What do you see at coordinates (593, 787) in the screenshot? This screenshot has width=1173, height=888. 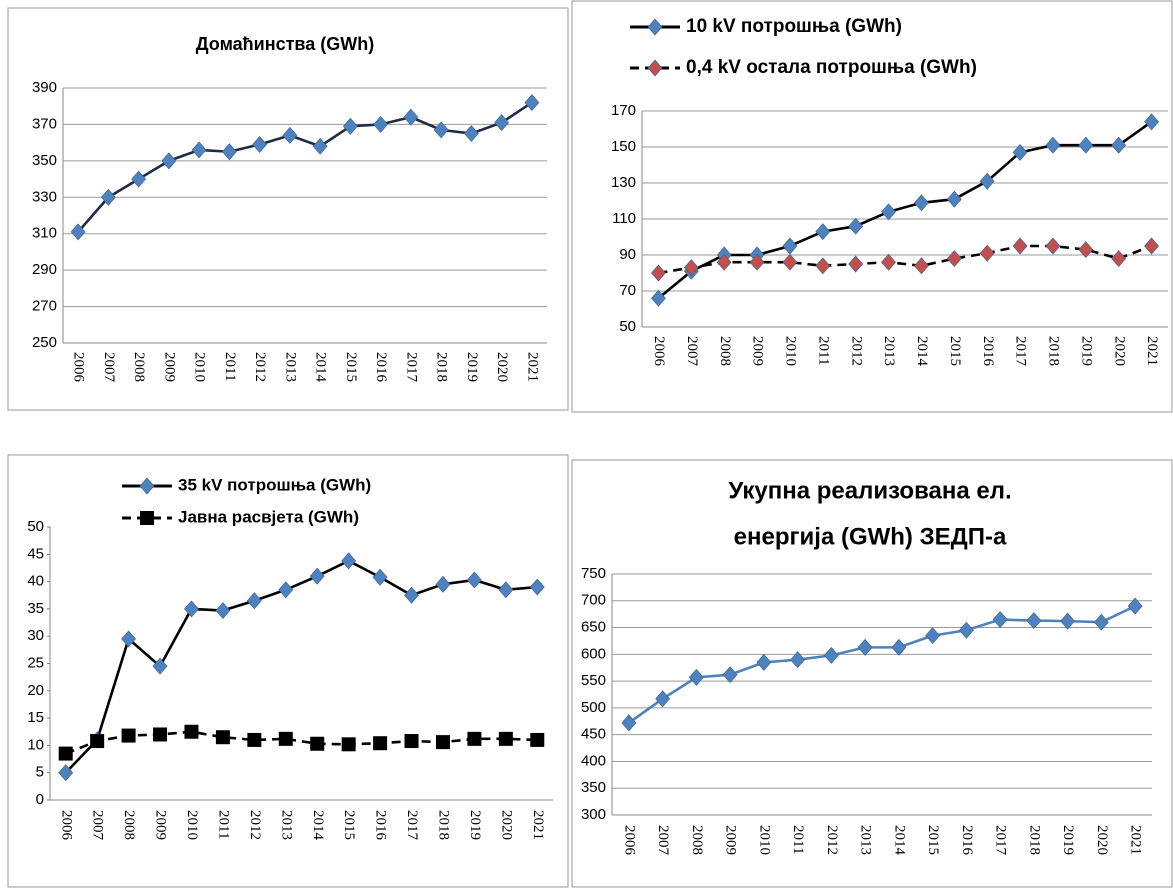 I see `y-tick-label: 350` at bounding box center [593, 787].